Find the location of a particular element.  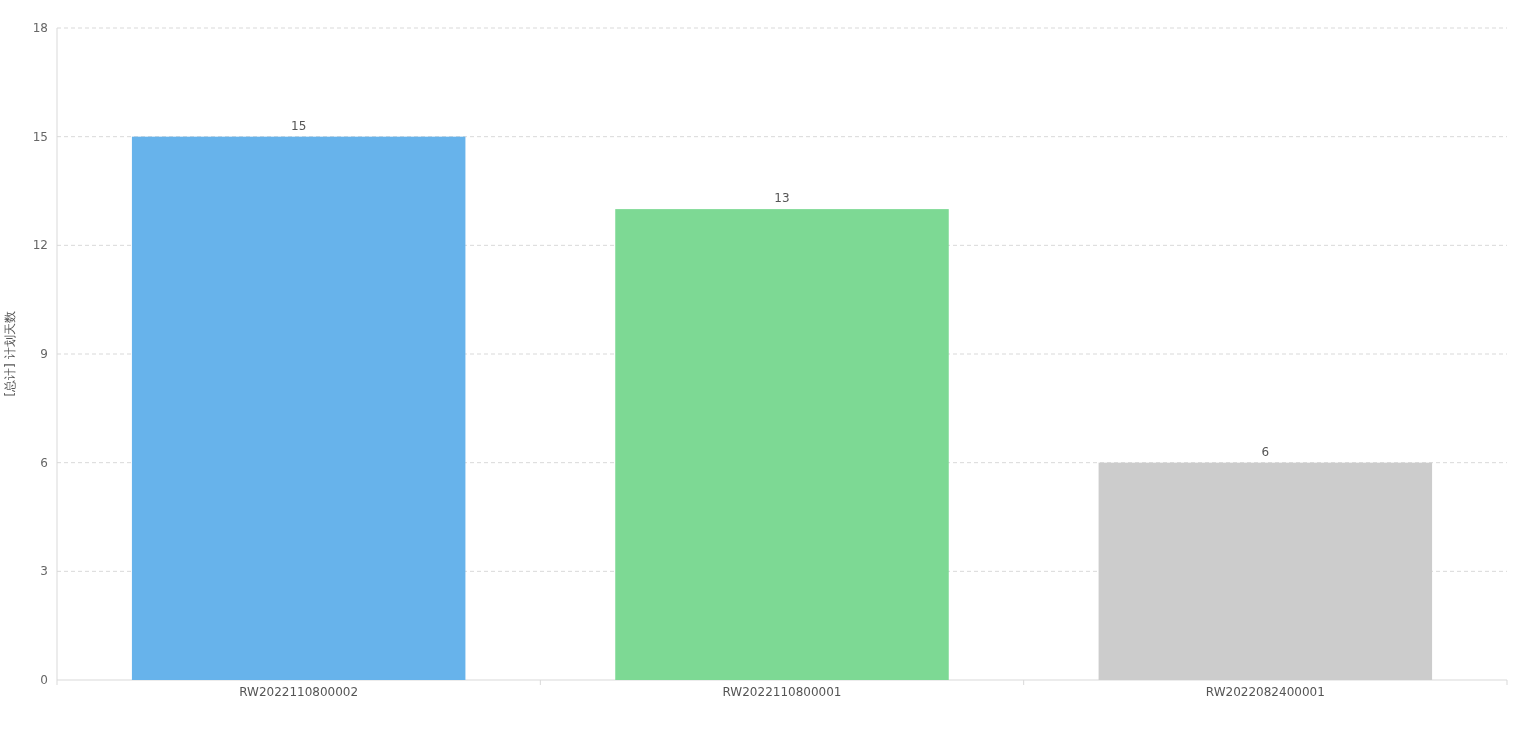

y-tick-label: 3 is located at coordinates (44, 571).